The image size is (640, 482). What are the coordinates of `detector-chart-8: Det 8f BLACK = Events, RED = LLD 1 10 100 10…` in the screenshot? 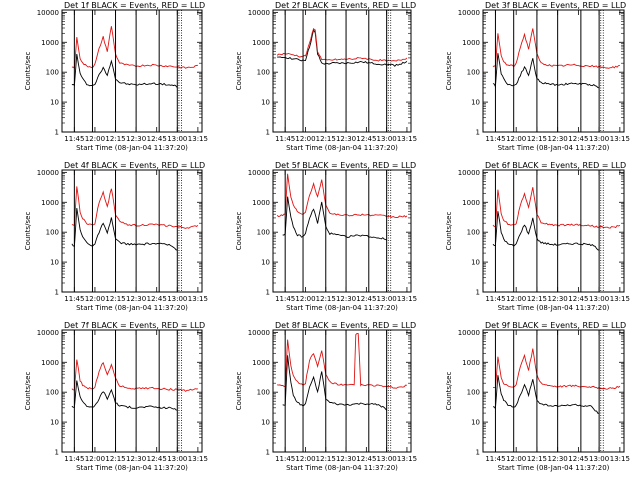 It's located at (326, 396).